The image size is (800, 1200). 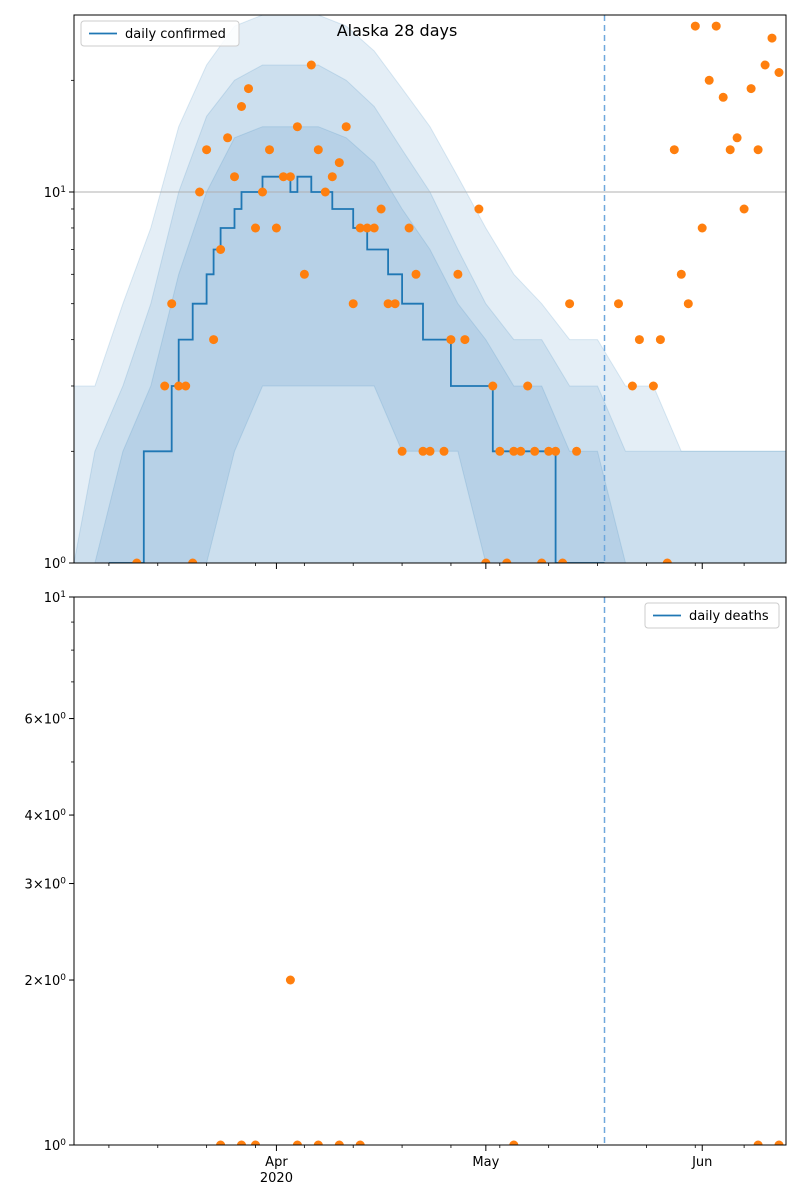 What do you see at coordinates (46, 816) in the screenshot?
I see `y-tick-label: 4×100` at bounding box center [46, 816].